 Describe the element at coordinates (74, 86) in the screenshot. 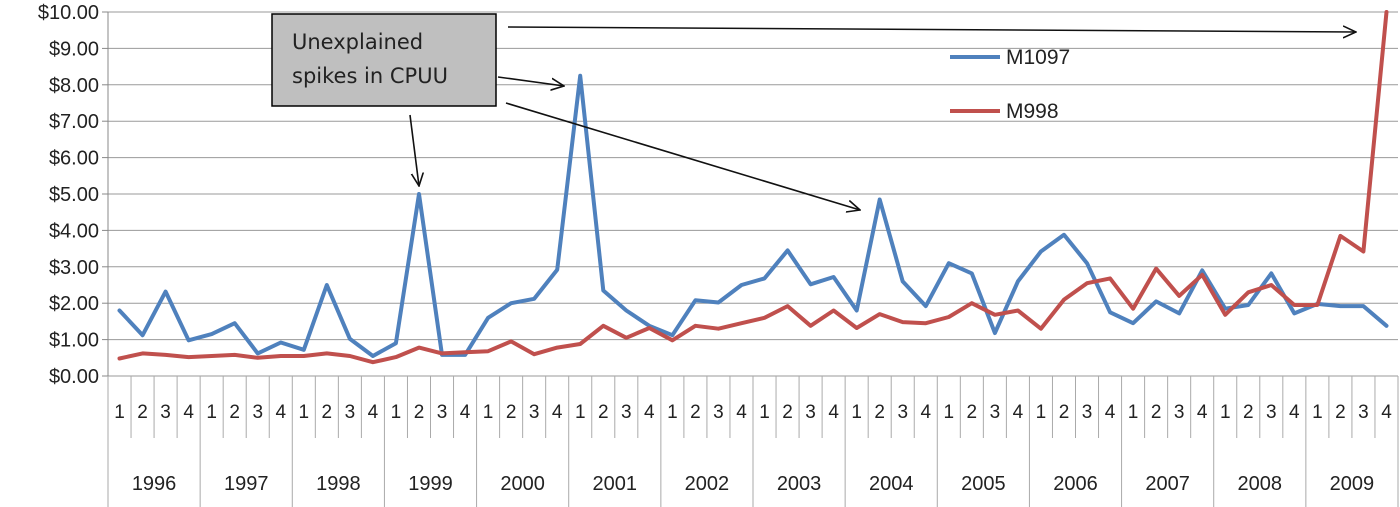

I see `y-tick-label: $8.00` at that location.